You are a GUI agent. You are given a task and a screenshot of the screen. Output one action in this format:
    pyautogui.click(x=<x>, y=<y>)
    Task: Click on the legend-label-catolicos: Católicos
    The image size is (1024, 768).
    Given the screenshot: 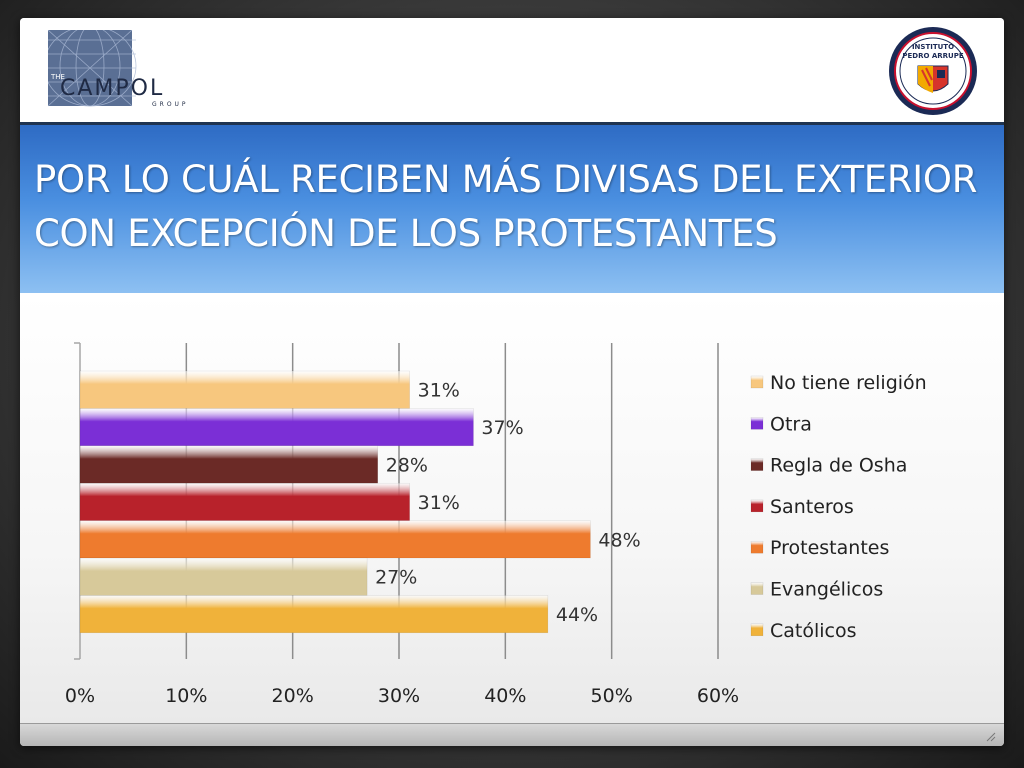 What is the action you would take?
    pyautogui.click(x=813, y=631)
    